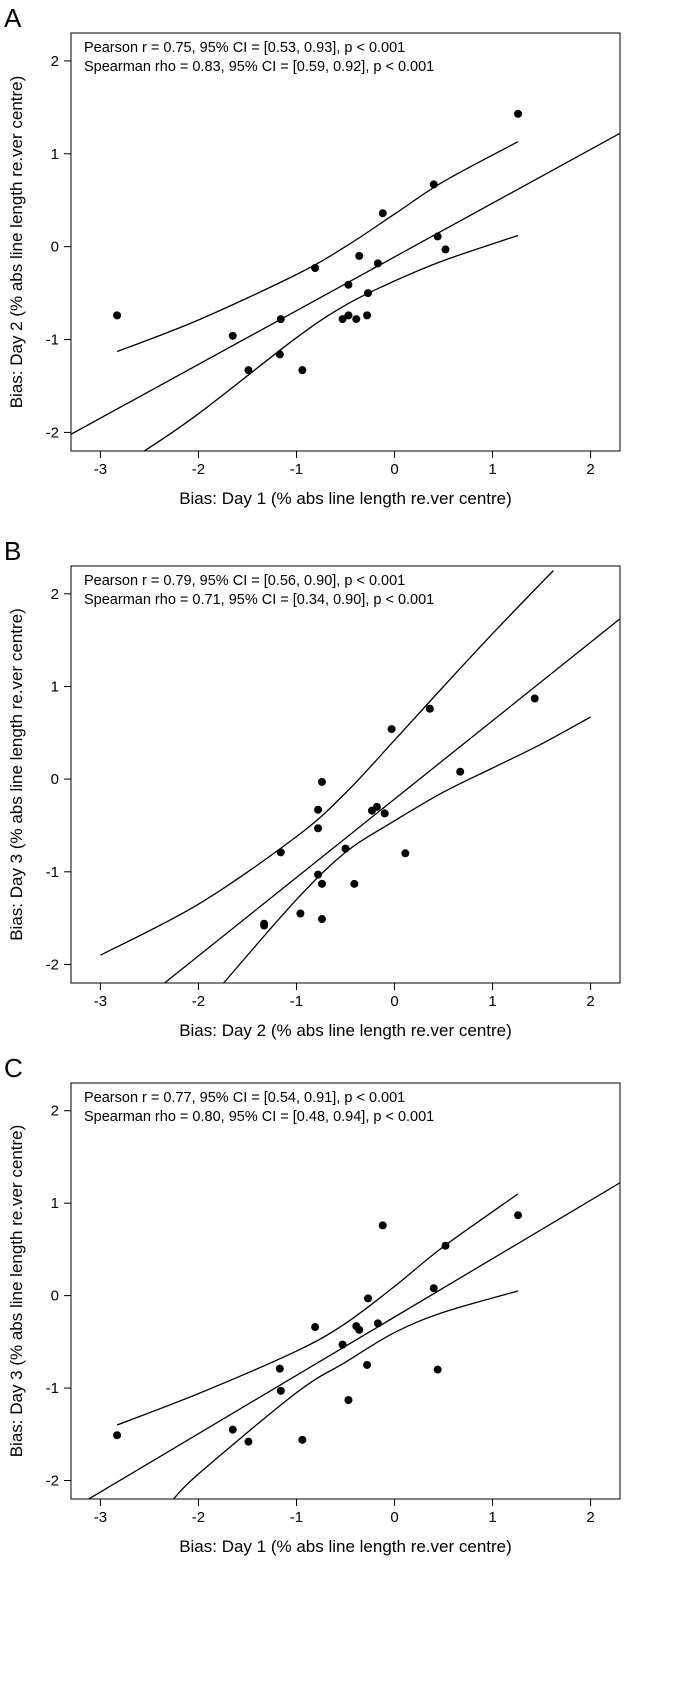  I want to click on ci-upper-line, so click(317, 1309).